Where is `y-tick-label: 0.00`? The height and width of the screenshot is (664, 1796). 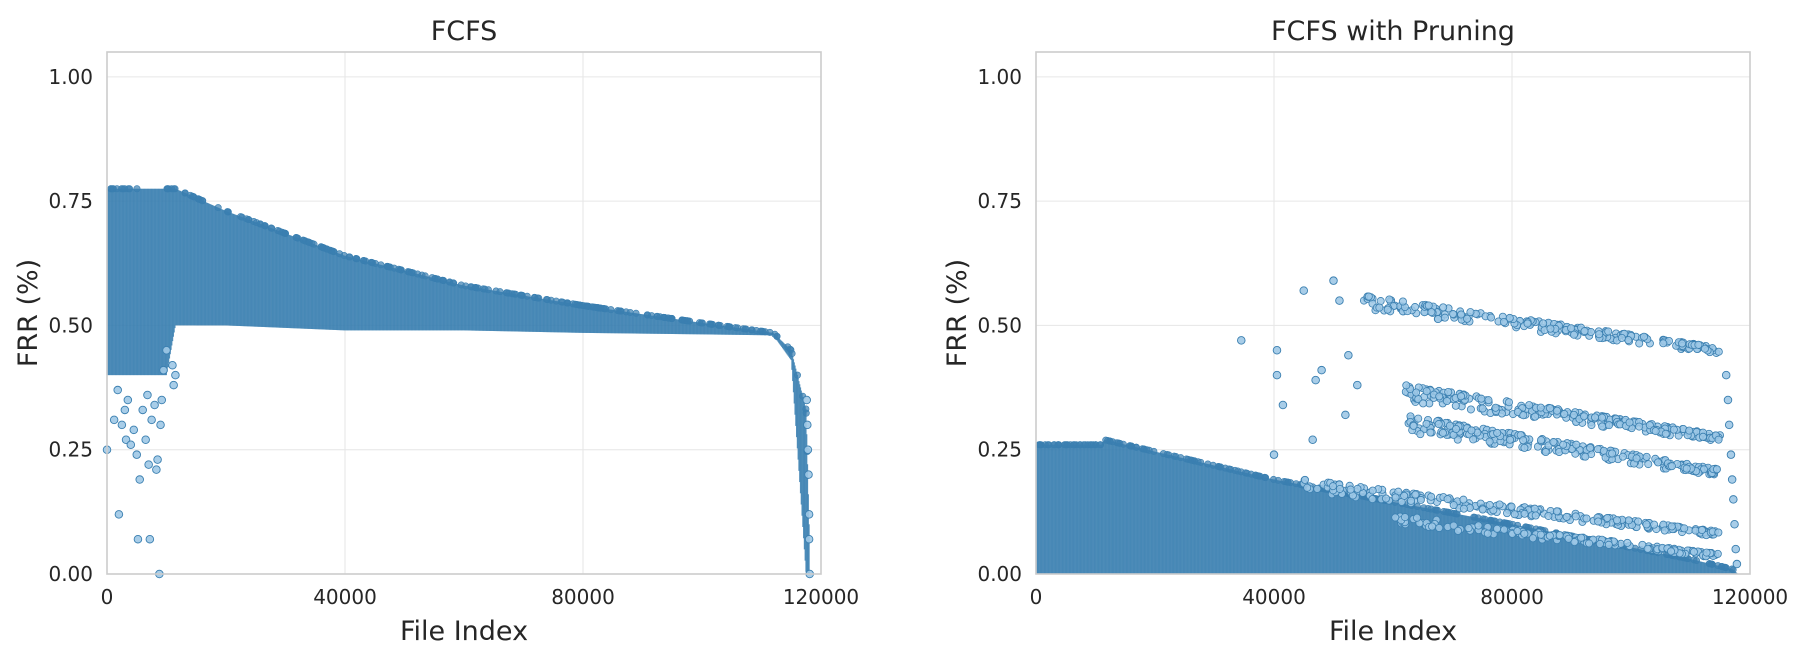
y-tick-label: 0.00 is located at coordinates (70, 574).